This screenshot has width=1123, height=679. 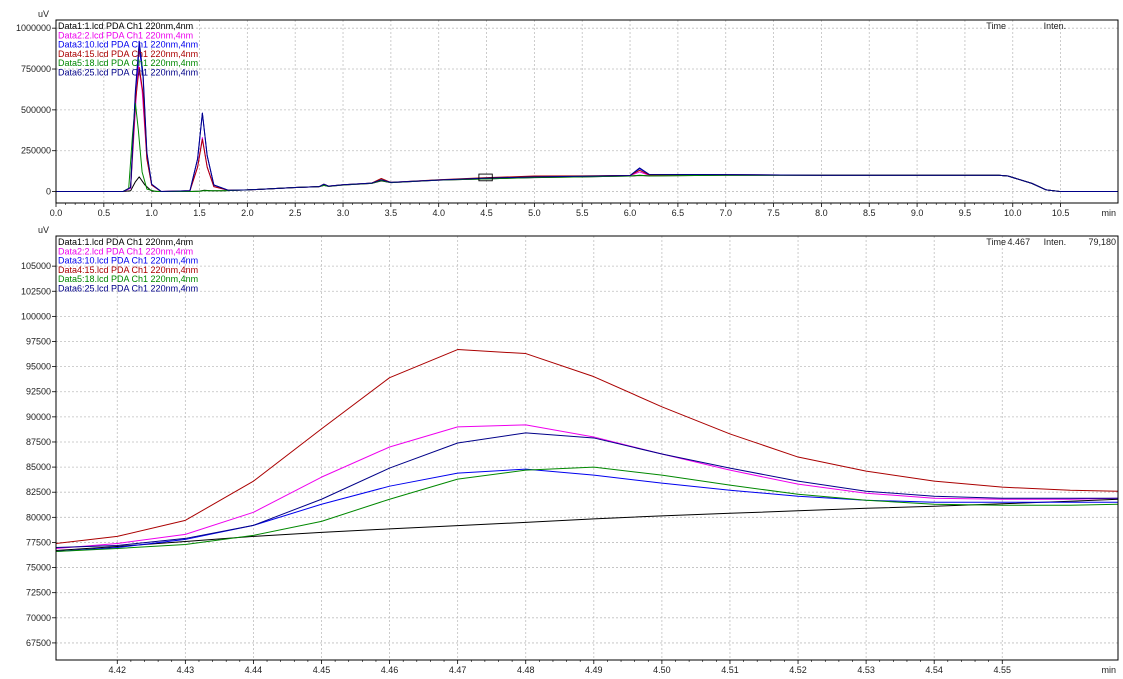 What do you see at coordinates (36, 316) in the screenshot?
I see `y-tick-label: 100000` at bounding box center [36, 316].